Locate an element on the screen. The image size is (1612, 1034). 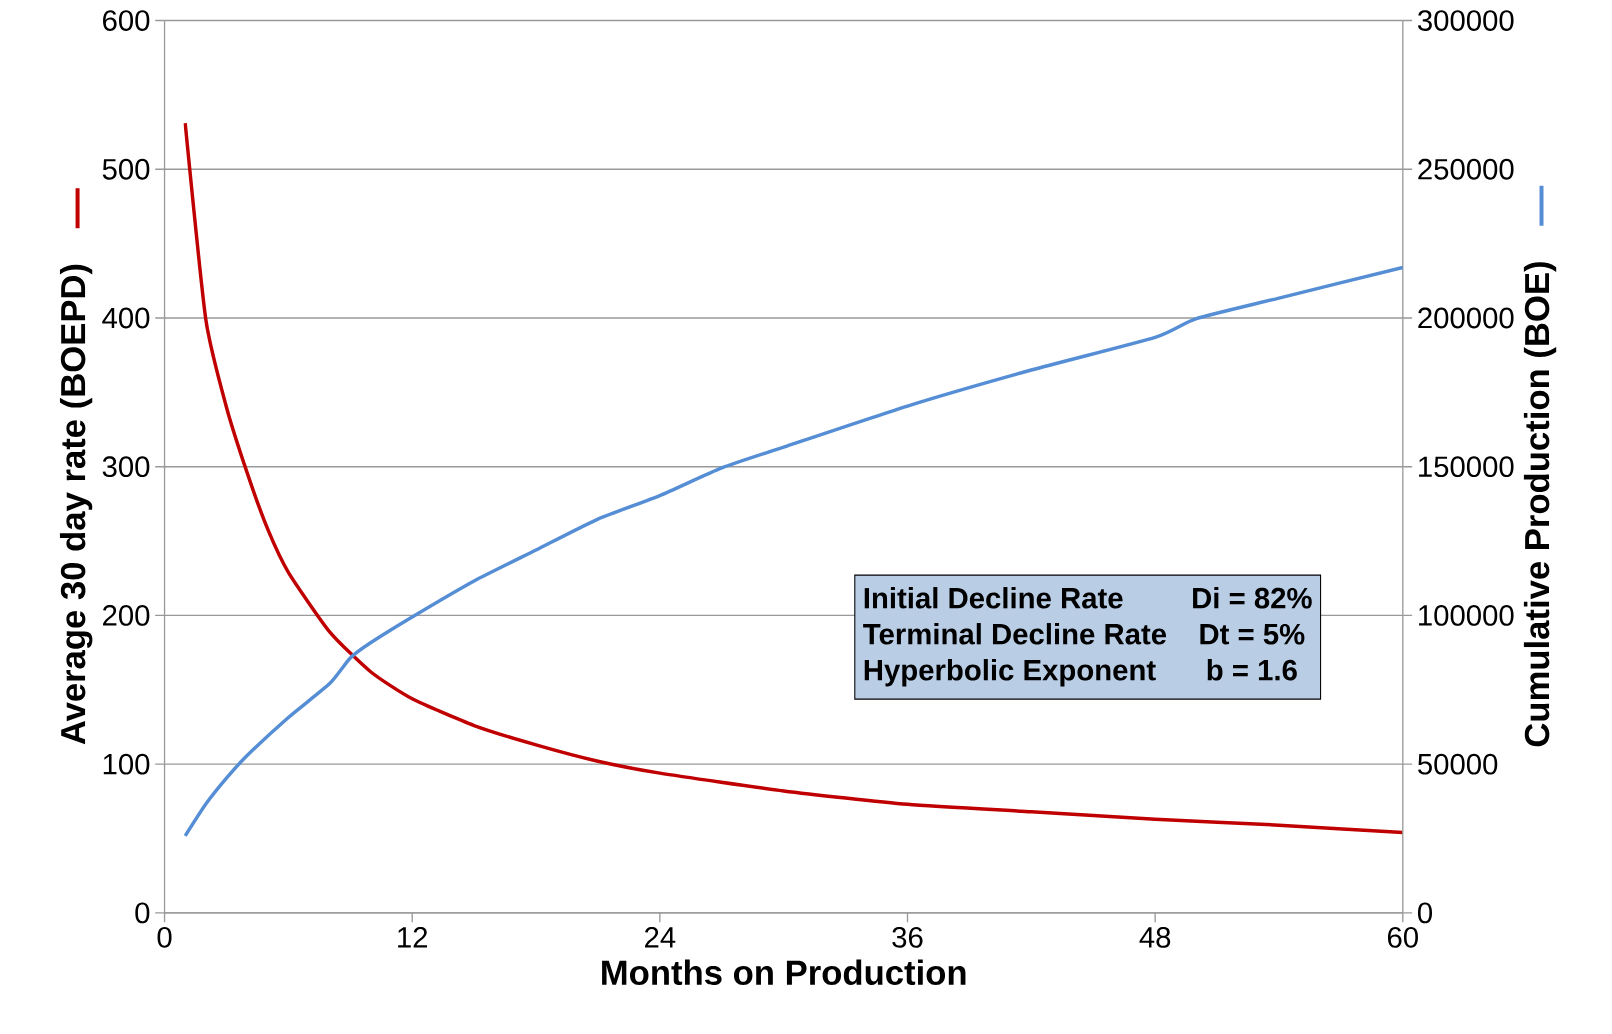
annotation: b = 1.6 is located at coordinates (1252, 670).